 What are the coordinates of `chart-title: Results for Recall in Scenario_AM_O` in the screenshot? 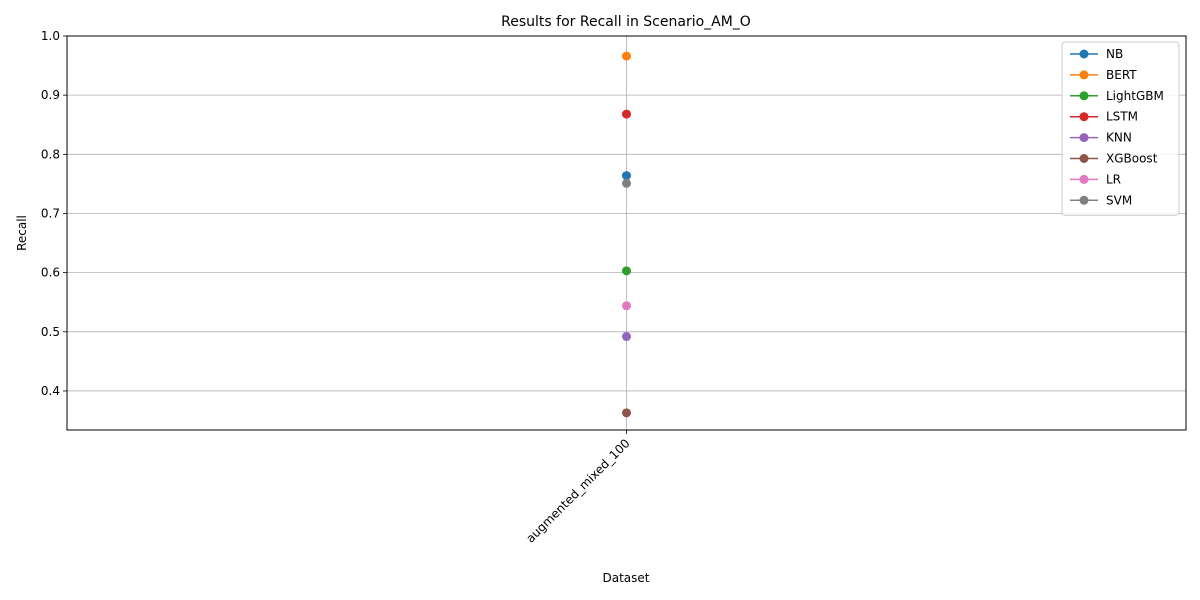 It's located at (626, 22).